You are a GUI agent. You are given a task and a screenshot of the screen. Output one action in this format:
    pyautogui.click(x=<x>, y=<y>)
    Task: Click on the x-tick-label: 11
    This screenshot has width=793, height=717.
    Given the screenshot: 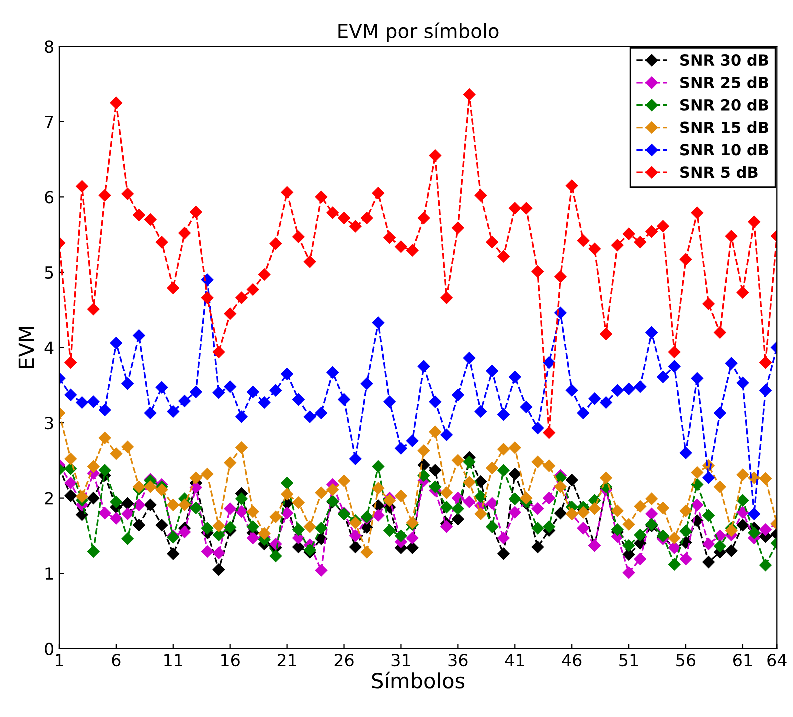 What is the action you would take?
    pyautogui.click(x=173, y=660)
    